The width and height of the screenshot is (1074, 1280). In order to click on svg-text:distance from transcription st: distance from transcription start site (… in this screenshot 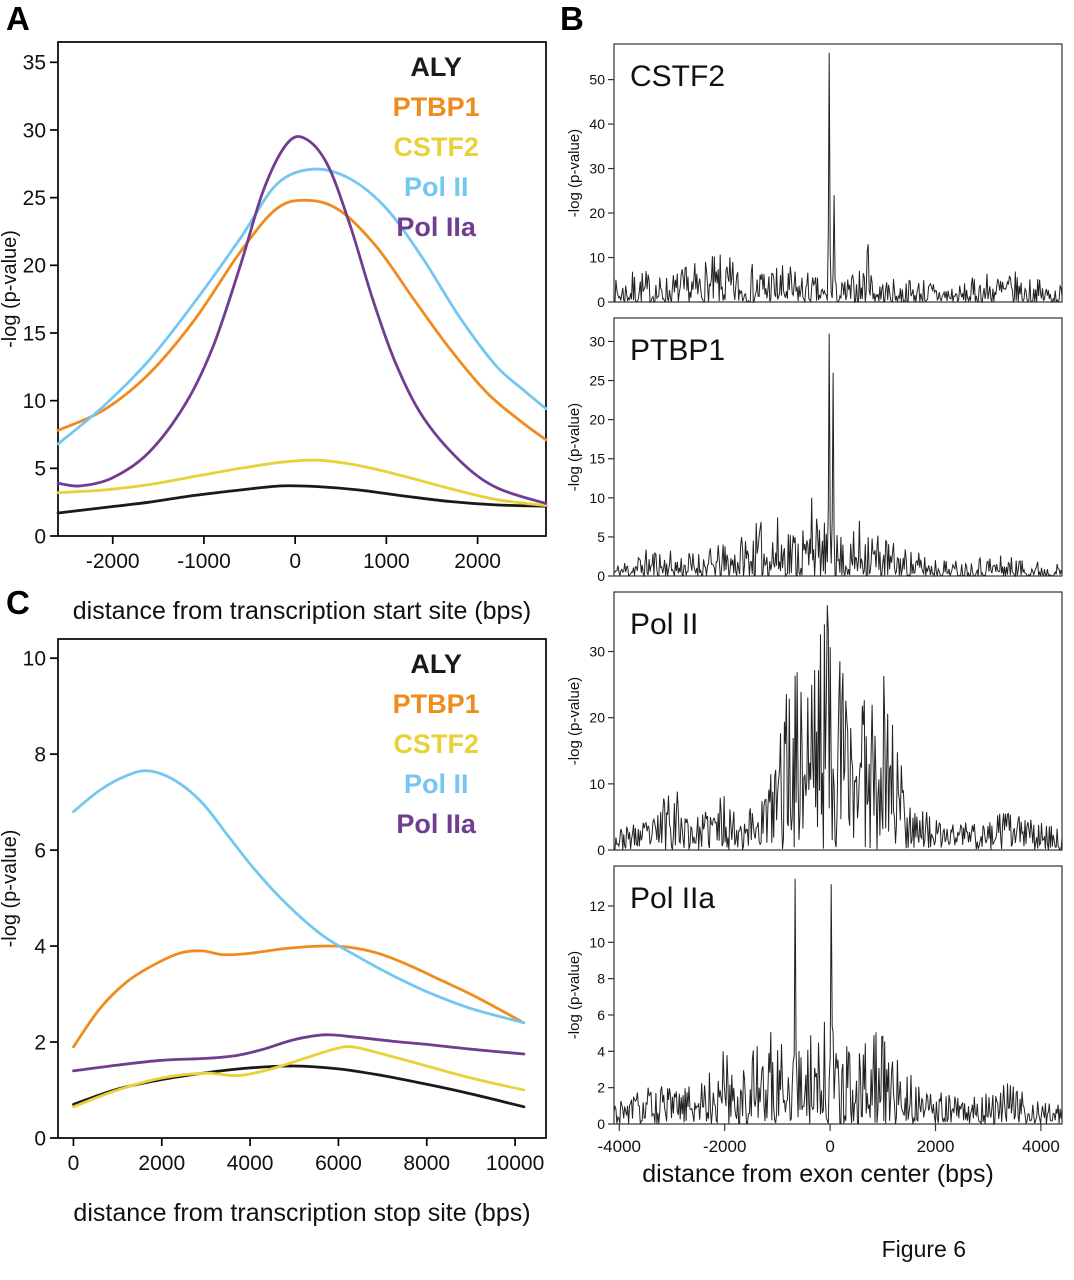, I will do `click(302, 611)`.